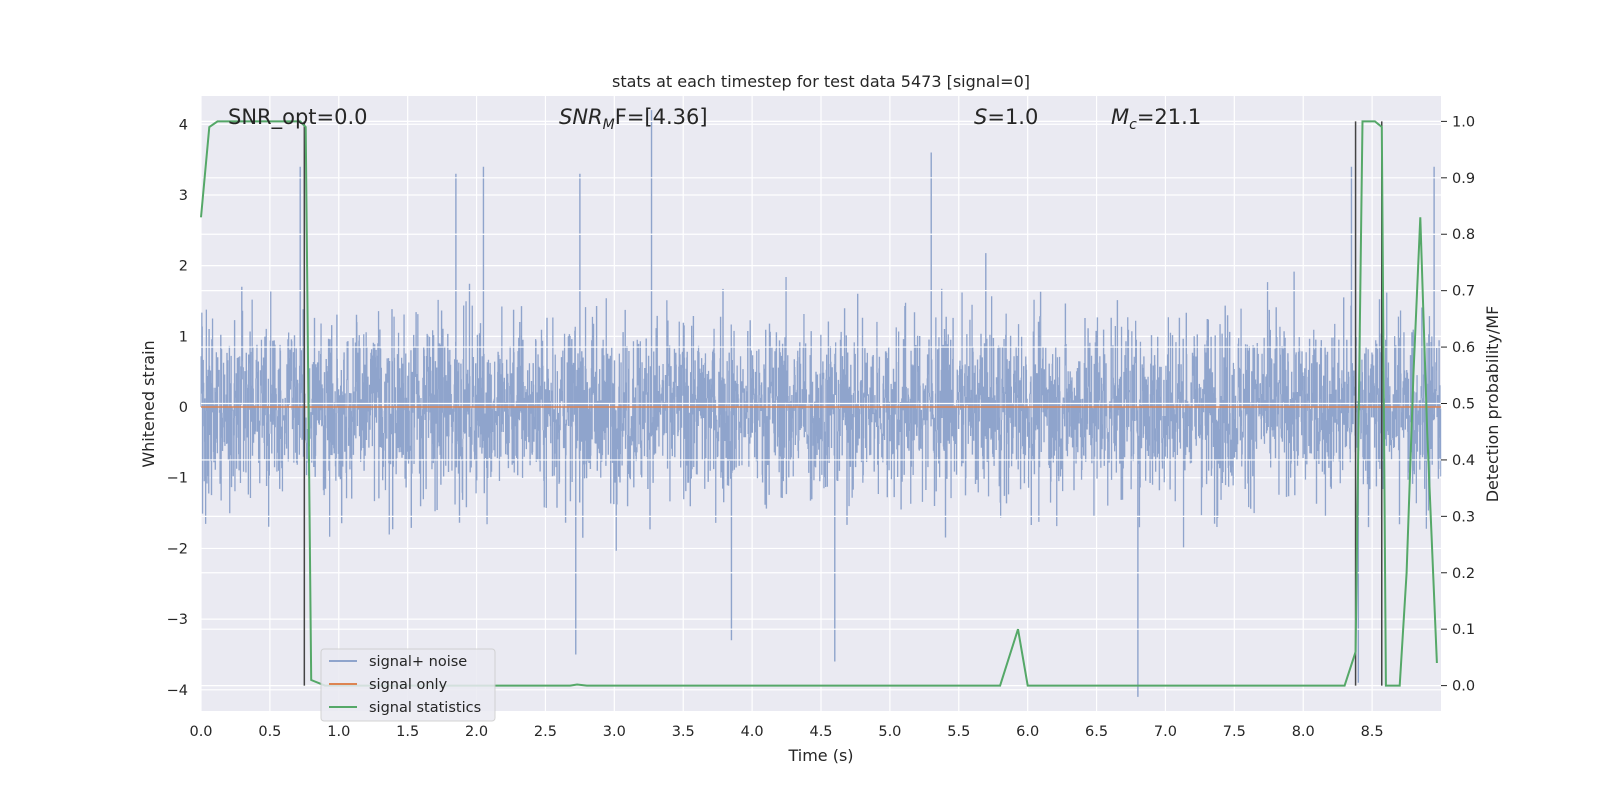 The image size is (1600, 804). I want to click on x-tick-label: 3.0, so click(614, 732).